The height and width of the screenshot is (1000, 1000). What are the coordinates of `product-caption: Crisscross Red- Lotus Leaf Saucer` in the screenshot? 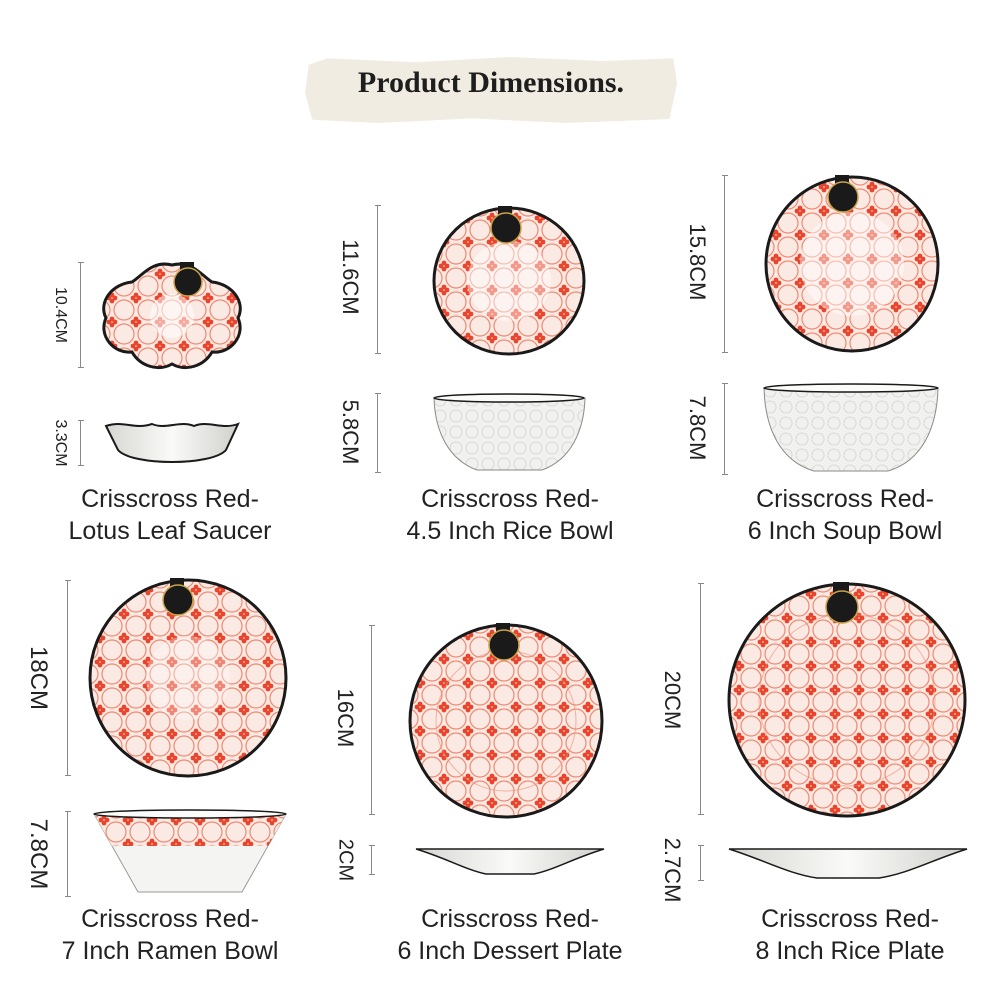 It's located at (170, 515).